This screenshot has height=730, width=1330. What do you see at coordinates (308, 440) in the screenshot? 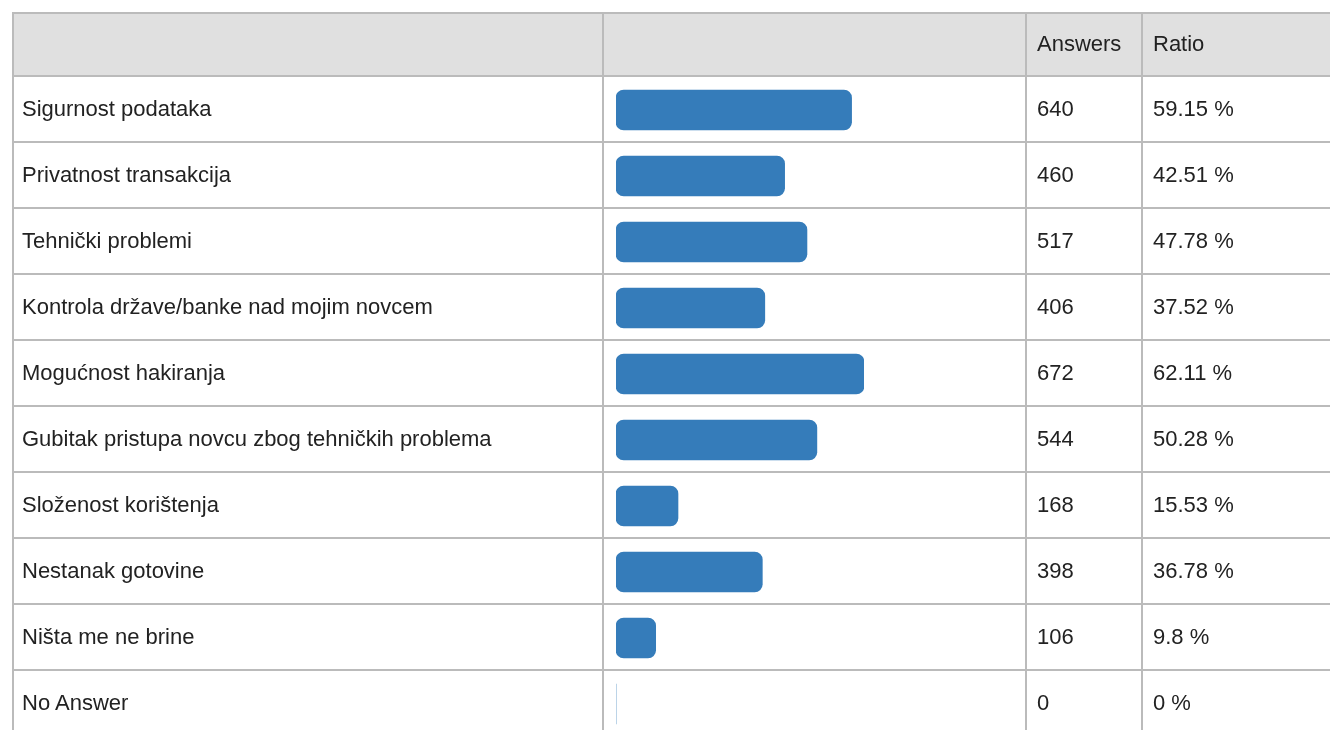
I see `y-tick-label: Gubitak pristupa novcu zbog tehničkih problema` at bounding box center [308, 440].